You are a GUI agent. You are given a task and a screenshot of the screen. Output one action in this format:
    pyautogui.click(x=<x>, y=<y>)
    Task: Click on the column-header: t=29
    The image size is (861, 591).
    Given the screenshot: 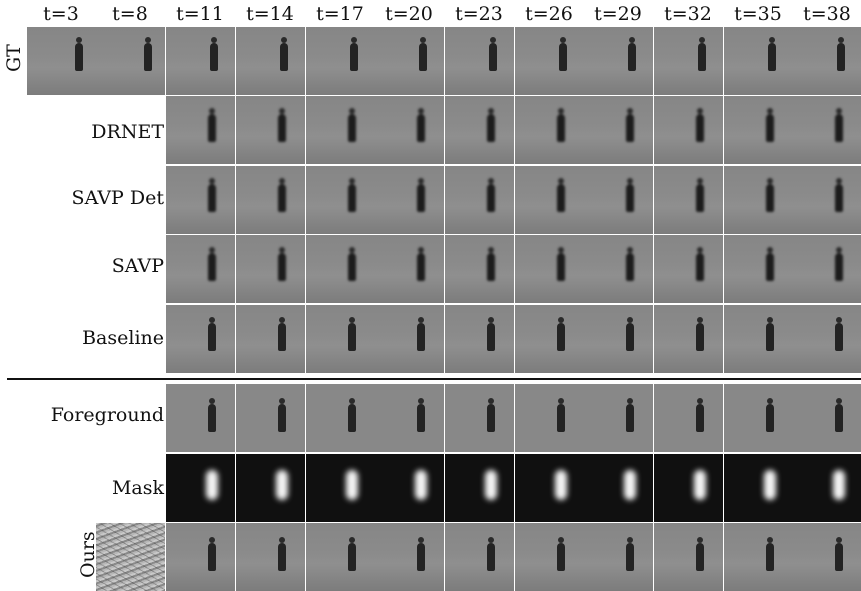 What is the action you would take?
    pyautogui.click(x=618, y=14)
    